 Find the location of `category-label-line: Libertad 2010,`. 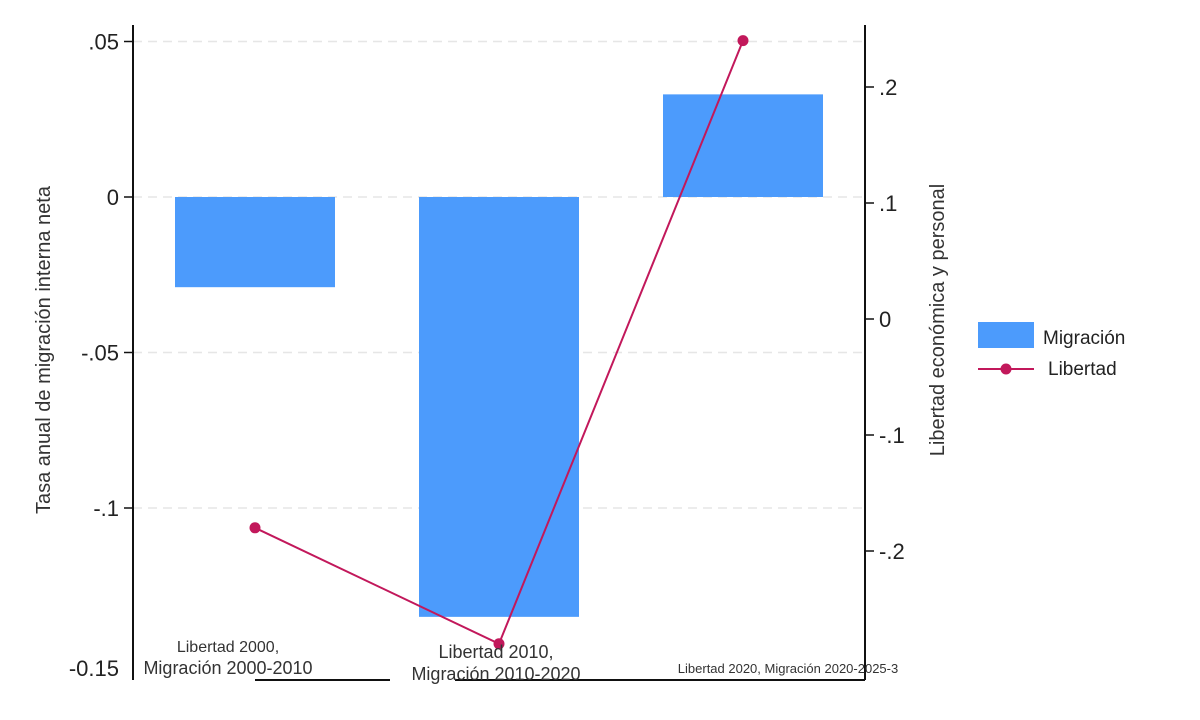

category-label-line: Libertad 2010, is located at coordinates (495, 652).